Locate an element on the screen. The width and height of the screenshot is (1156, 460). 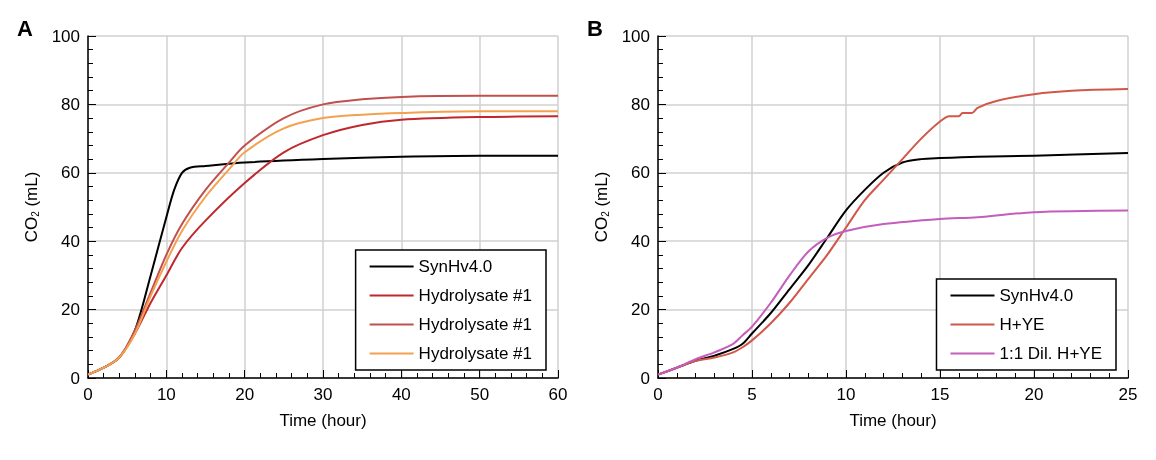
x-tick-label: 25 is located at coordinates (1128, 394).